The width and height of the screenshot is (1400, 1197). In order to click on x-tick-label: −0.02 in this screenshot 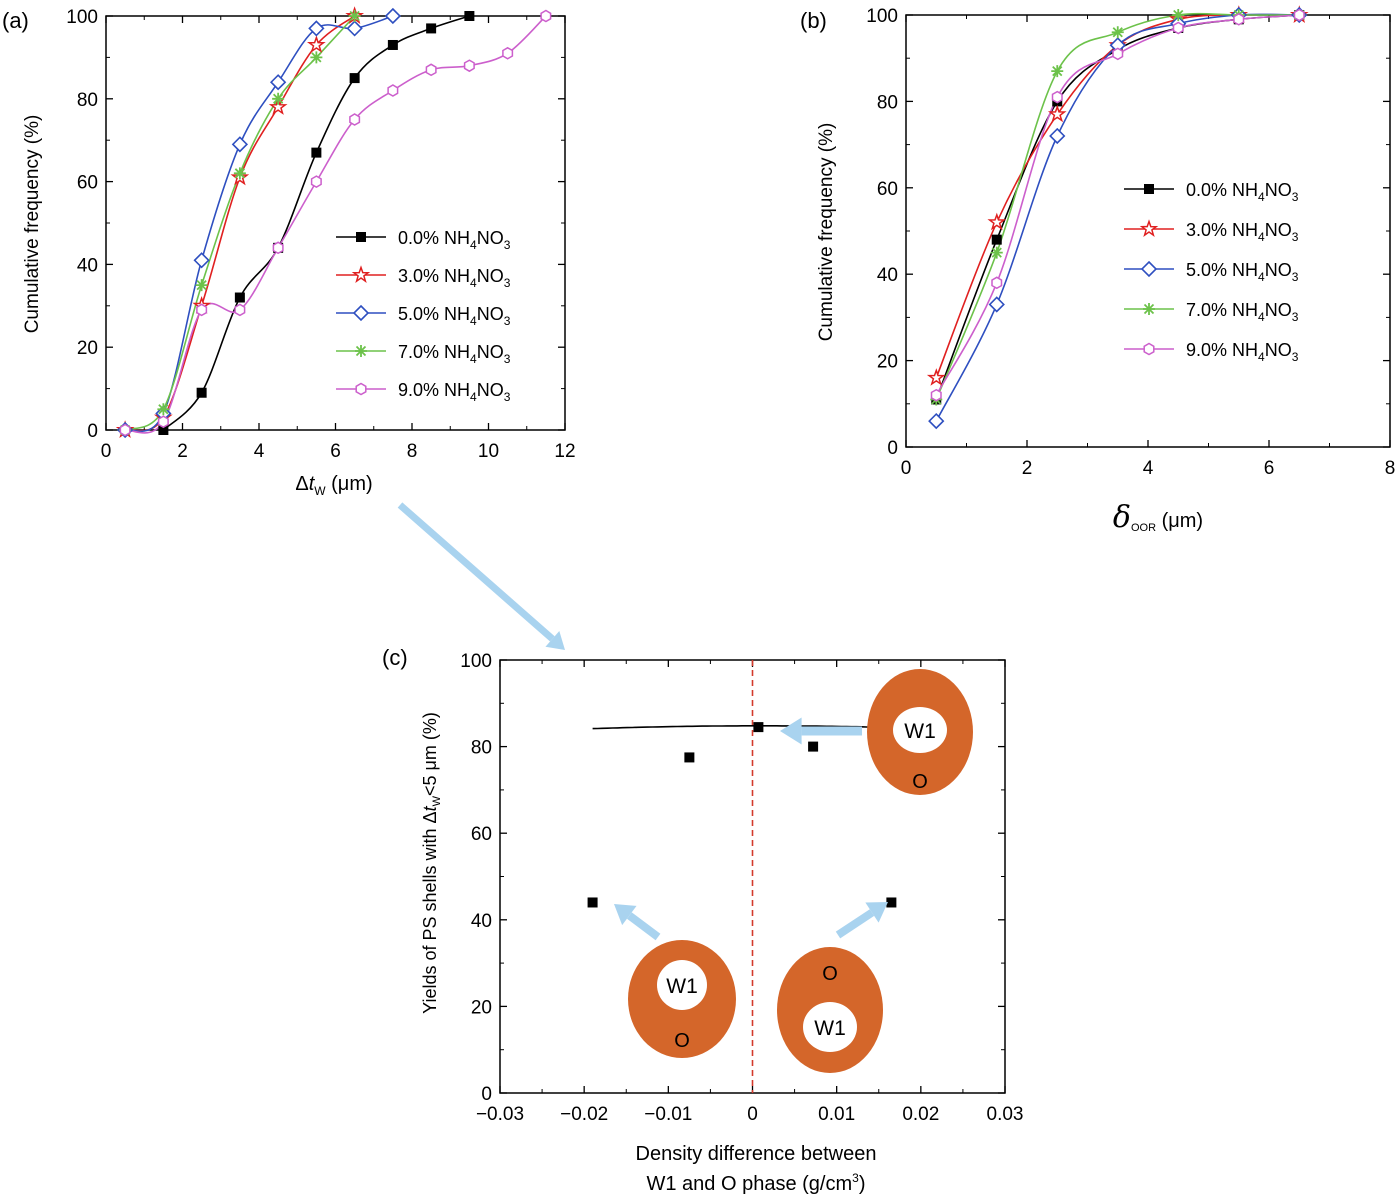, I will do `click(584, 1114)`.